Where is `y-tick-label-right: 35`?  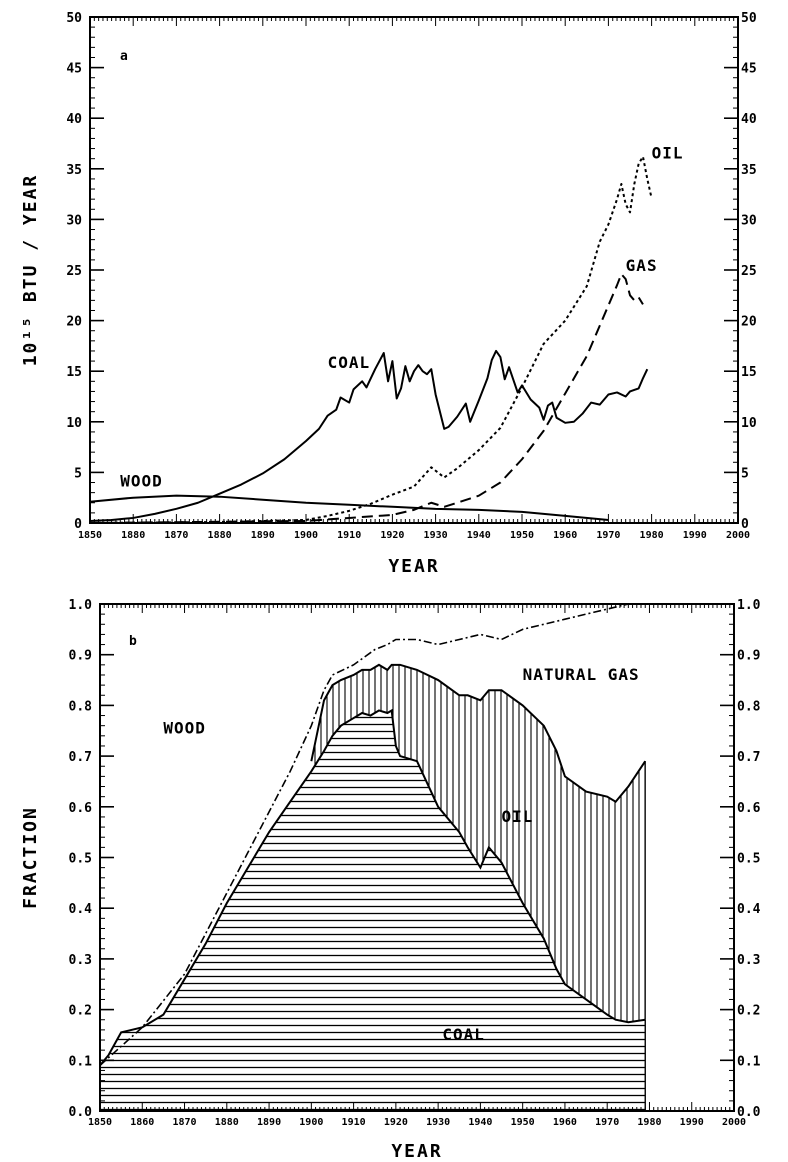
y-tick-label-right: 35 is located at coordinates (749, 170).